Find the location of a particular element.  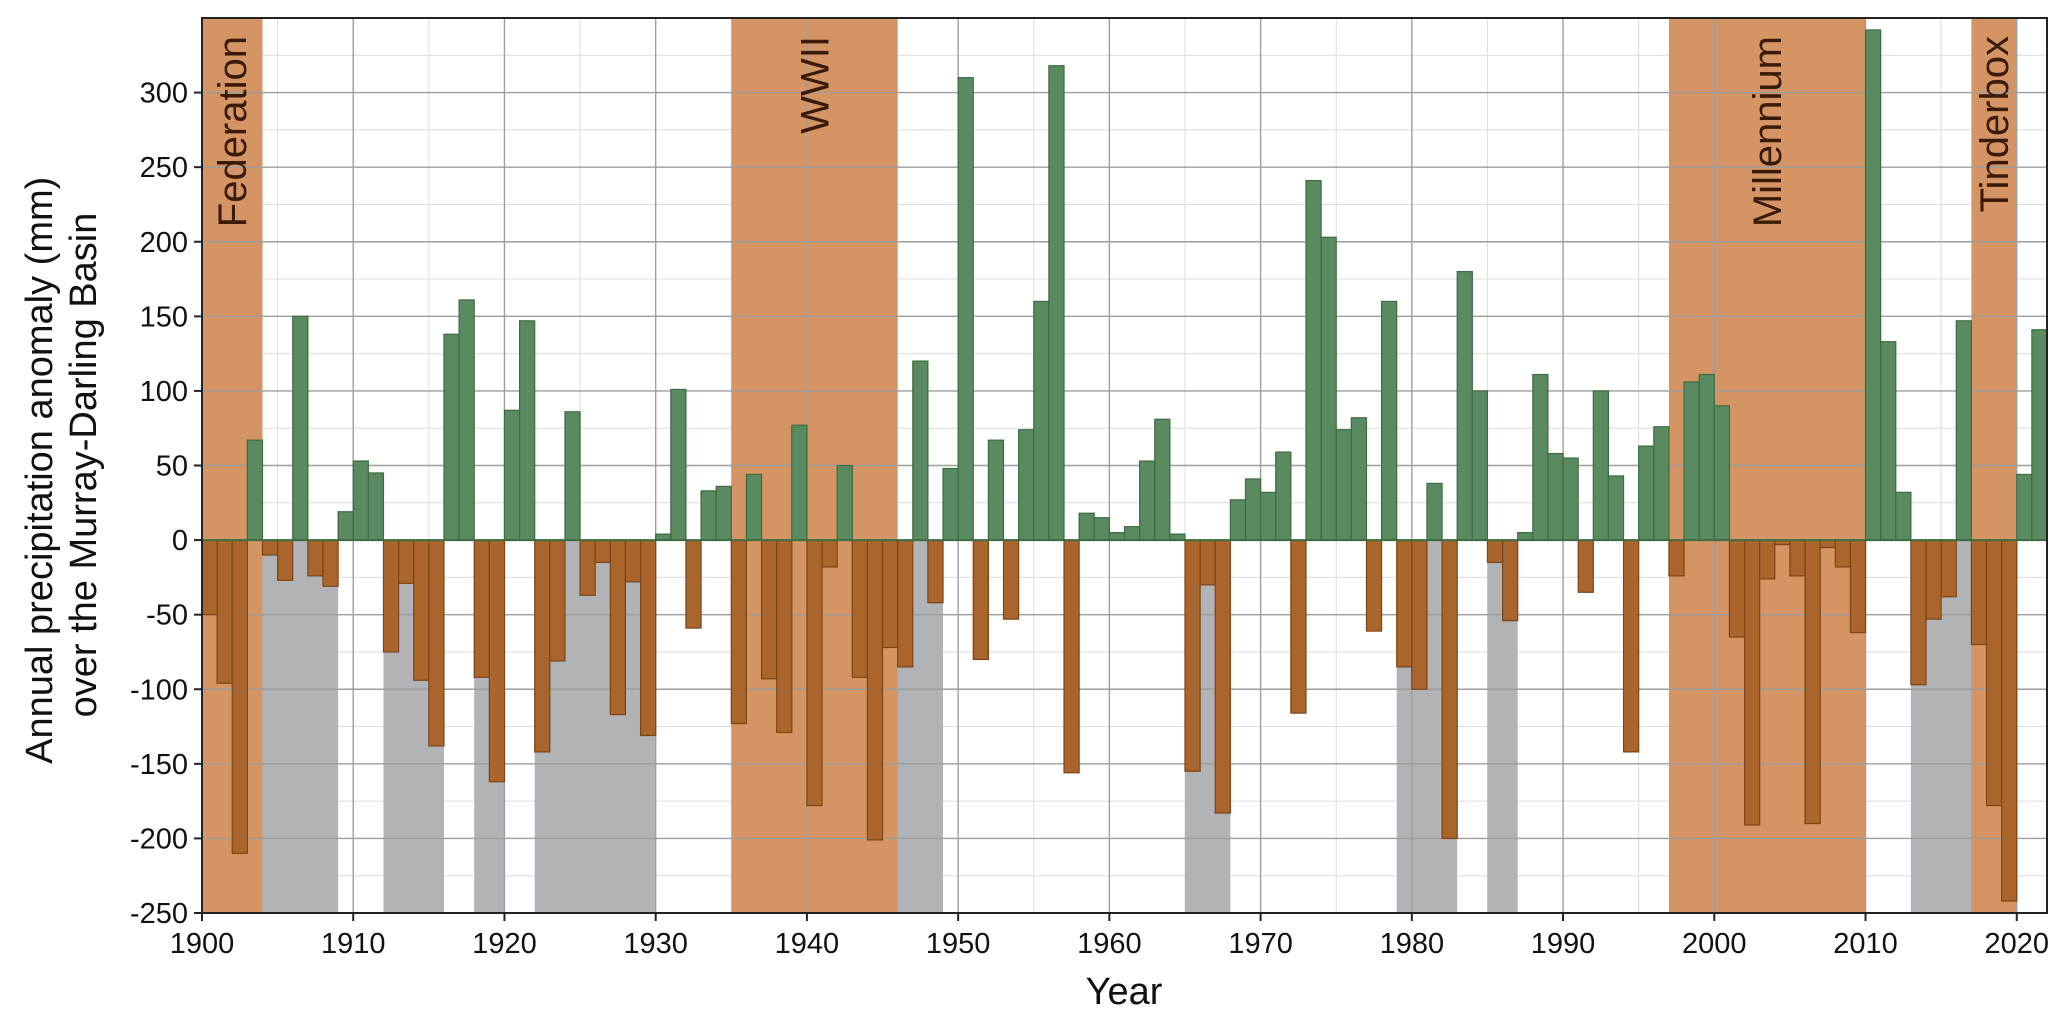

bar-2013 is located at coordinates (1918, 612).